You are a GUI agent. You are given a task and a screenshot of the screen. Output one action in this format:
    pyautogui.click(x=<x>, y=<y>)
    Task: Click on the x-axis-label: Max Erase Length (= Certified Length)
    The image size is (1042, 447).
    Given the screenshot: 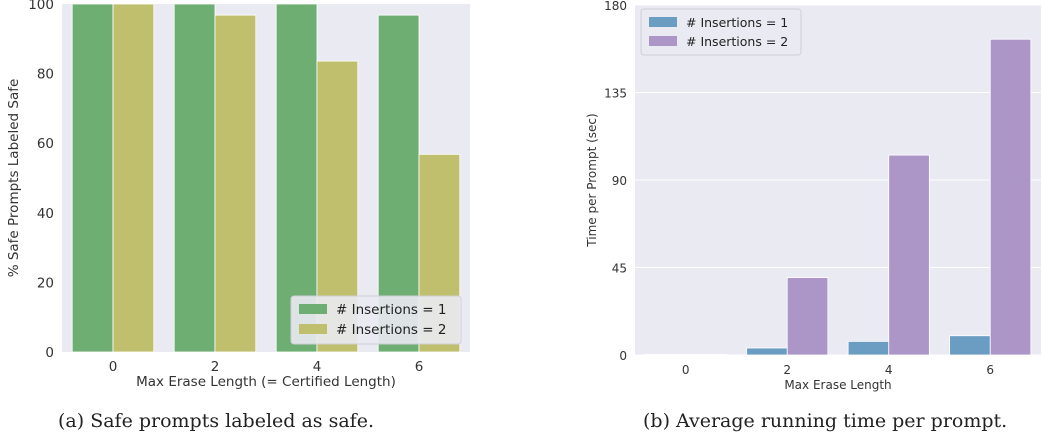 What is the action you would take?
    pyautogui.click(x=266, y=382)
    